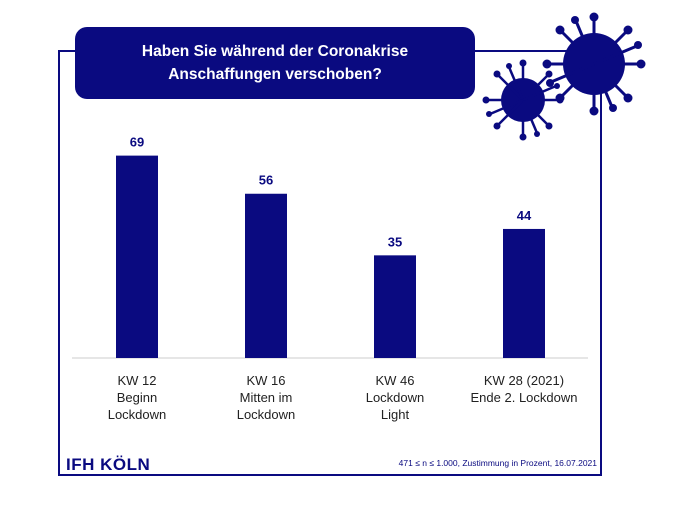 The width and height of the screenshot is (675, 506). What do you see at coordinates (395, 397) in the screenshot?
I see `category-label-3: KW 46 Lockdown Light` at bounding box center [395, 397].